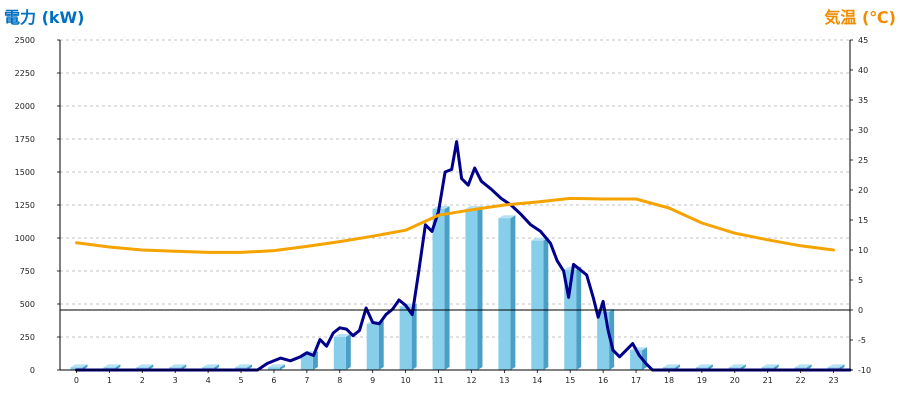 Image resolution: width=900 pixels, height=400 pixels. Describe the element at coordinates (801, 380) in the screenshot. I see `x-tick-label: 22` at that location.